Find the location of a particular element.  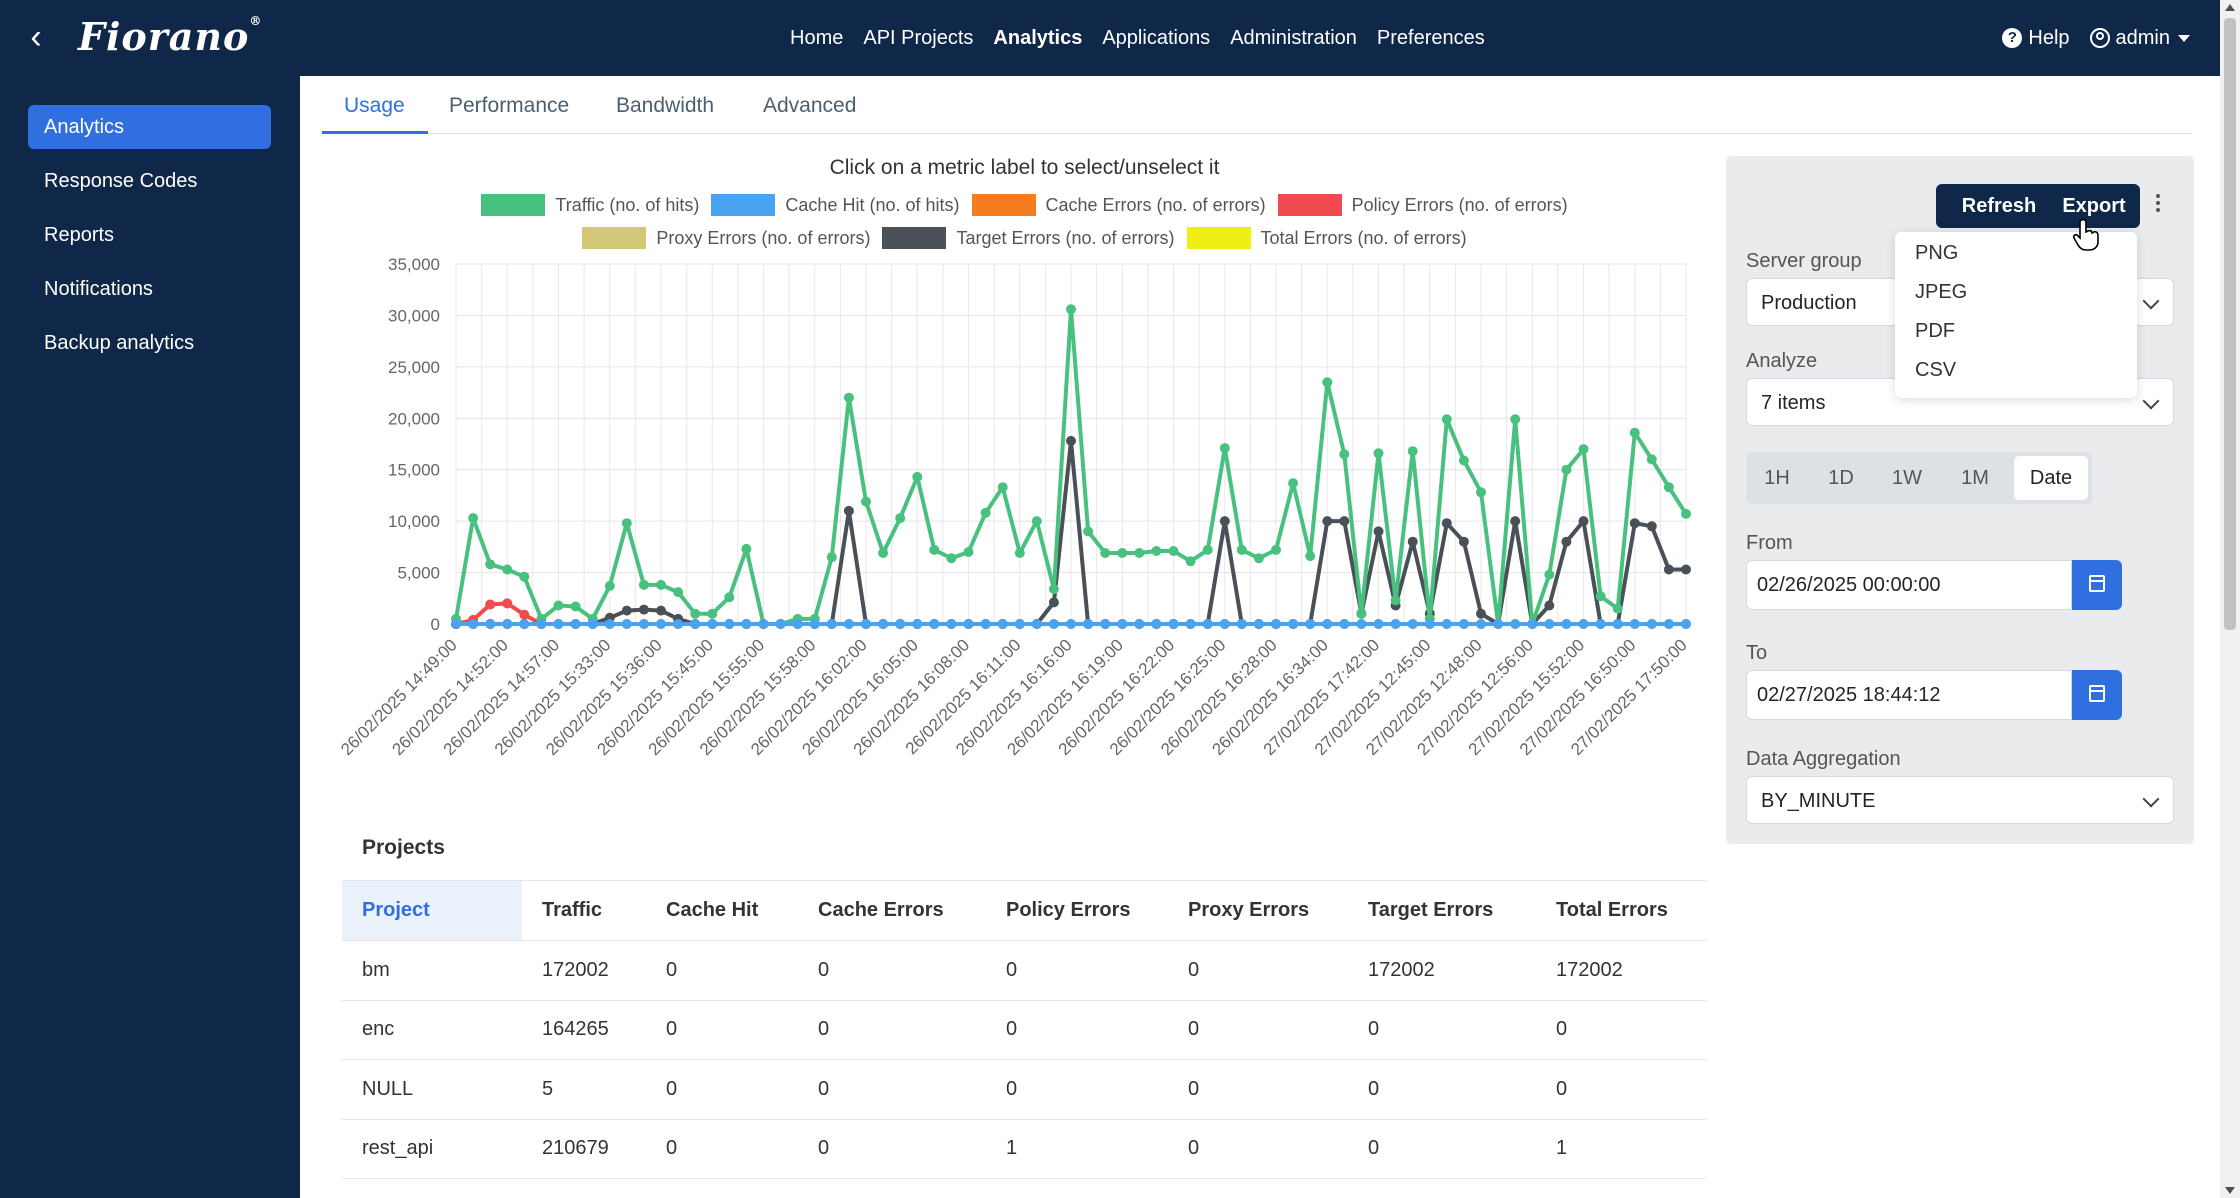

fiorano-logo: Fiorano® is located at coordinates (170, 37).